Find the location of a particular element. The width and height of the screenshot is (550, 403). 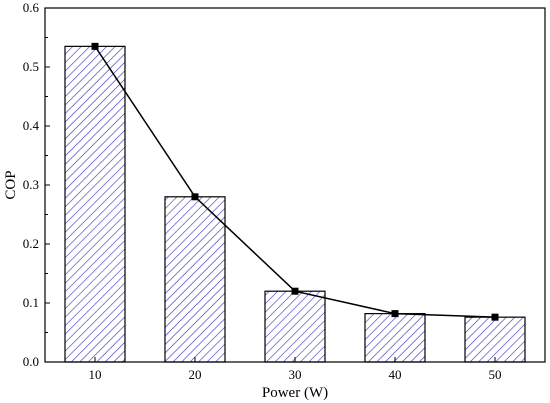

y-tick-label: 0.6 is located at coordinates (31, 7).